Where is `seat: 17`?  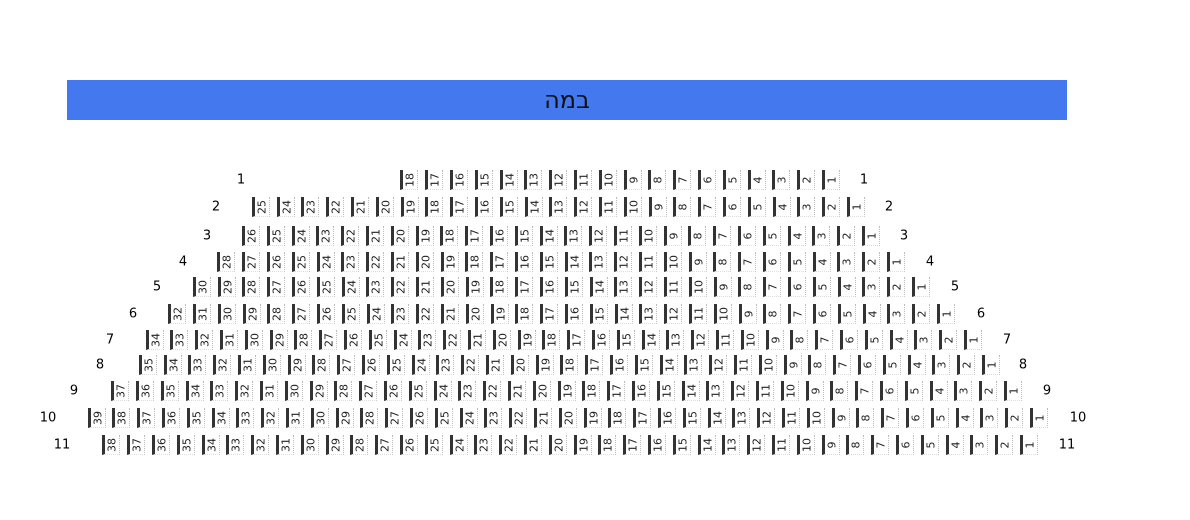 seat: 17 is located at coordinates (576, 340).